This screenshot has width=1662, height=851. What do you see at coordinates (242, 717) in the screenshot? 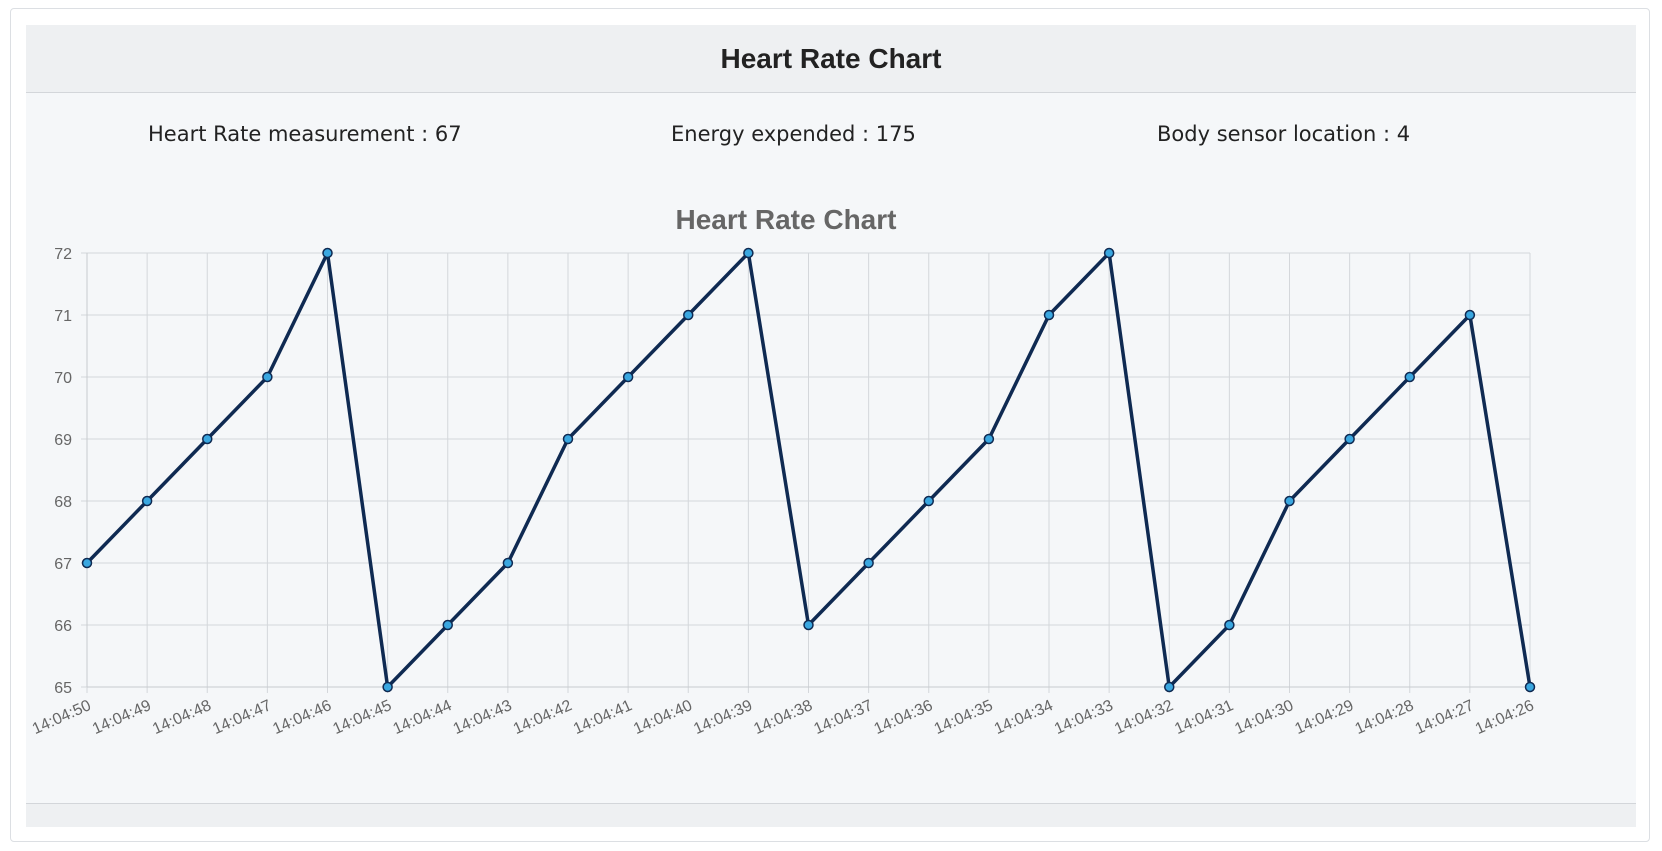
I see `x-tick-label: 14:04:47` at bounding box center [242, 717].